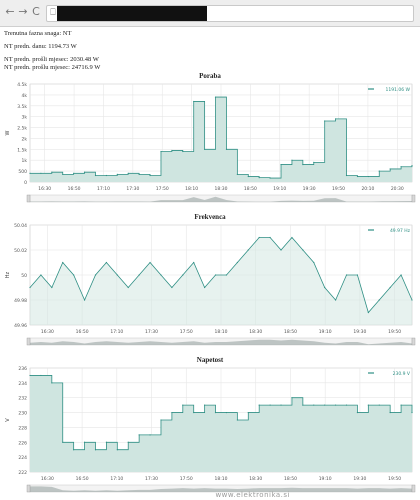 This screenshot has height=500, width=420. Describe the element at coordinates (221, 275) in the screenshot. I see `series-line` at that location.